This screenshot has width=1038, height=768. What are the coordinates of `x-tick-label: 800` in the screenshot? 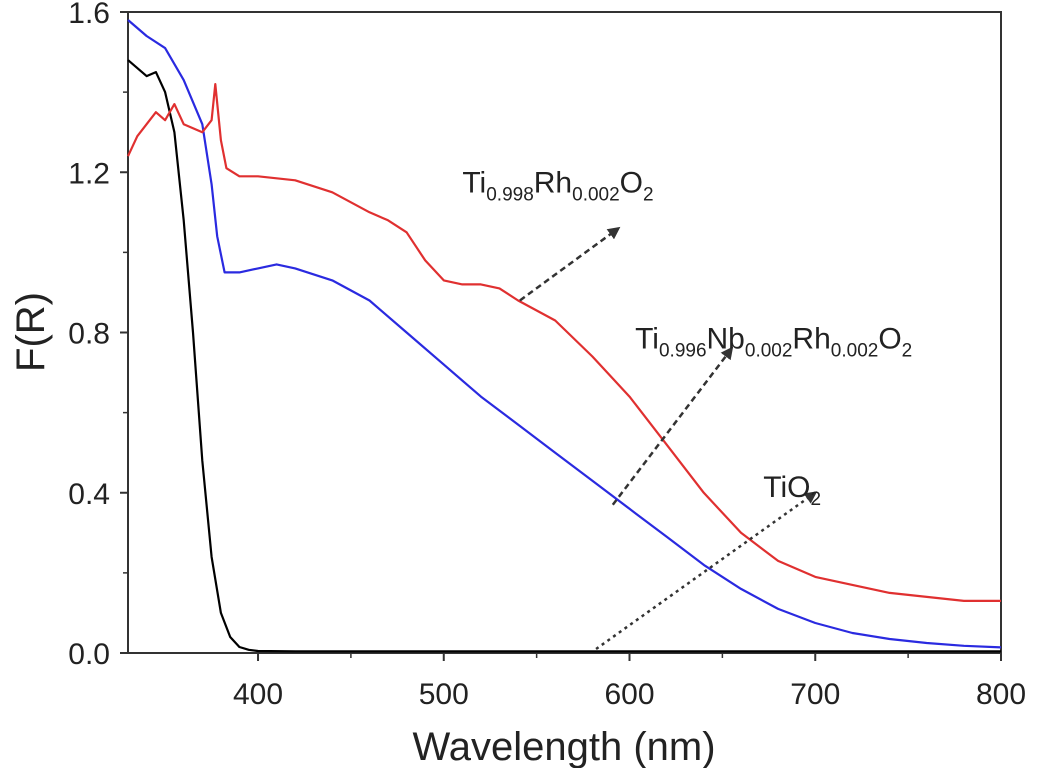 It's located at (1001, 694).